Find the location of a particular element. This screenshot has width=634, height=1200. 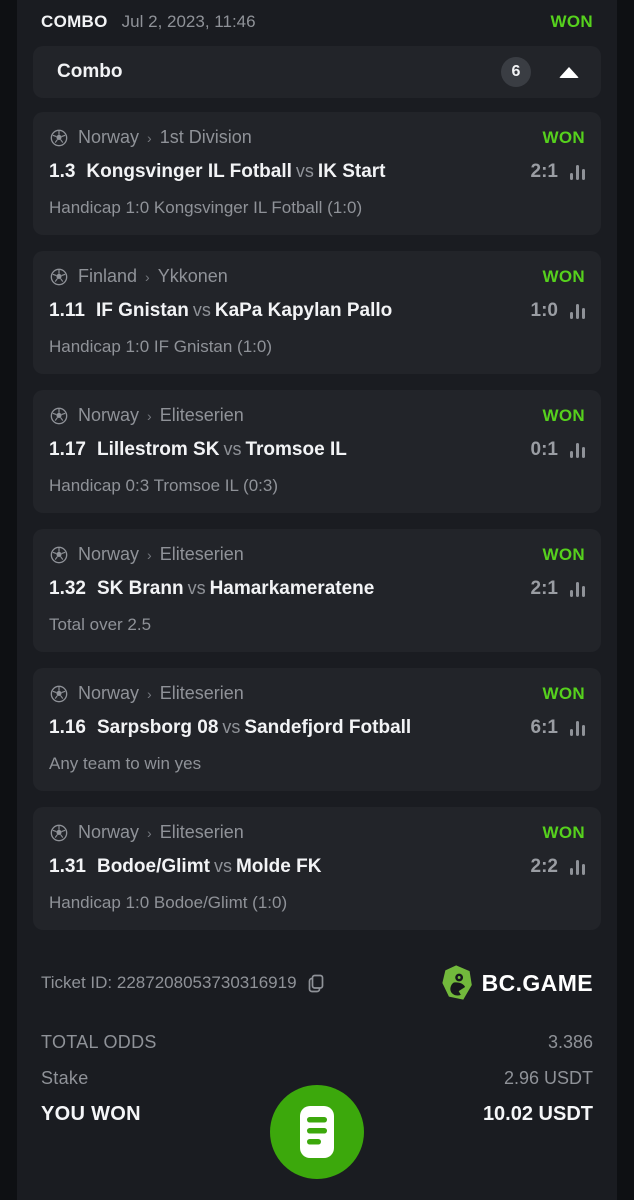

match-line: 1.32 SK Brann vs Hamarkameratene is located at coordinates (285, 589).